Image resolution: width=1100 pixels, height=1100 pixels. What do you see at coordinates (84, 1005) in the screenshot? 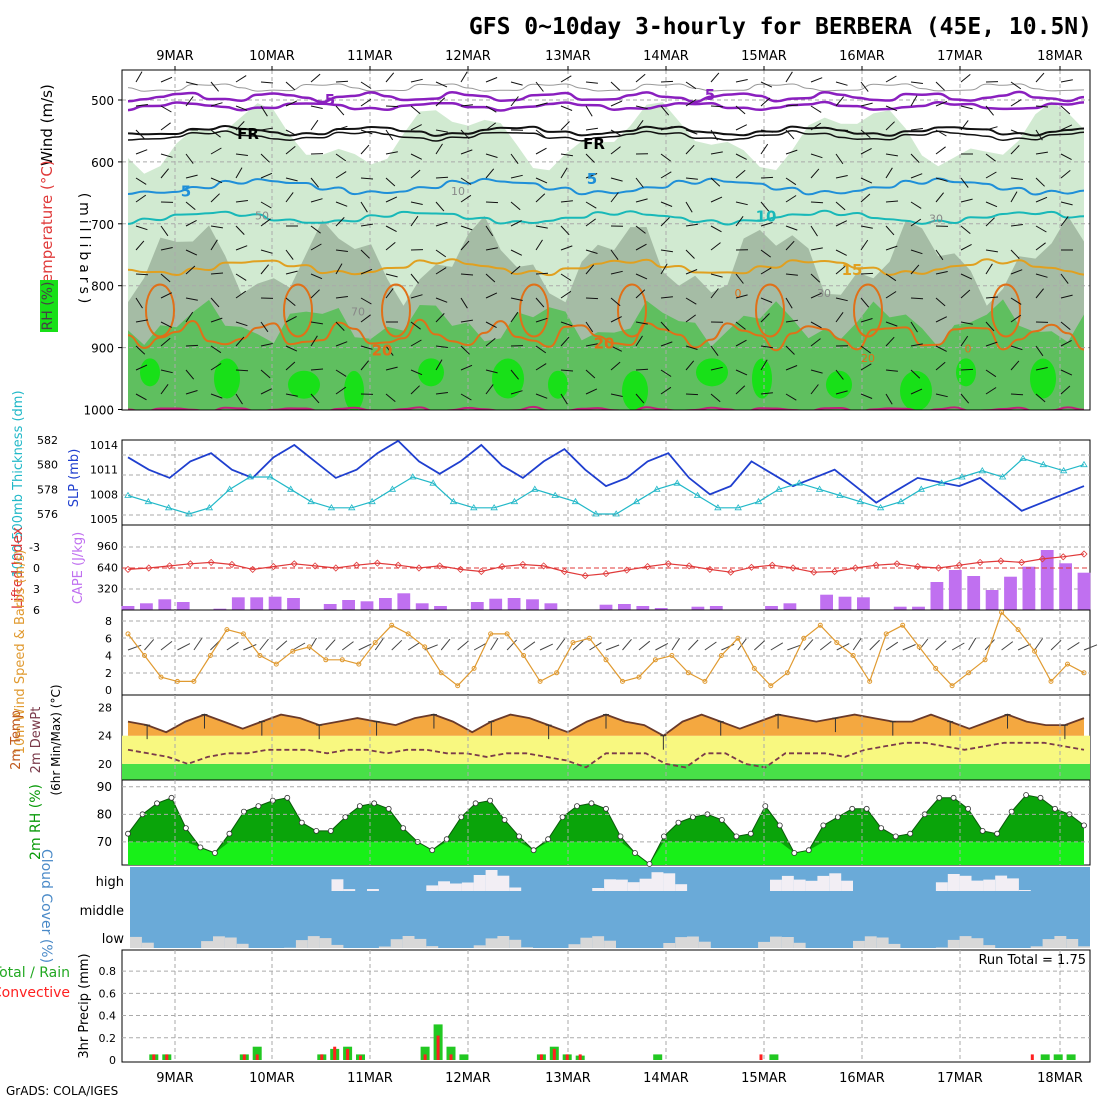
I see `precip-label: 3hr Precip (mm)` at bounding box center [84, 1005].